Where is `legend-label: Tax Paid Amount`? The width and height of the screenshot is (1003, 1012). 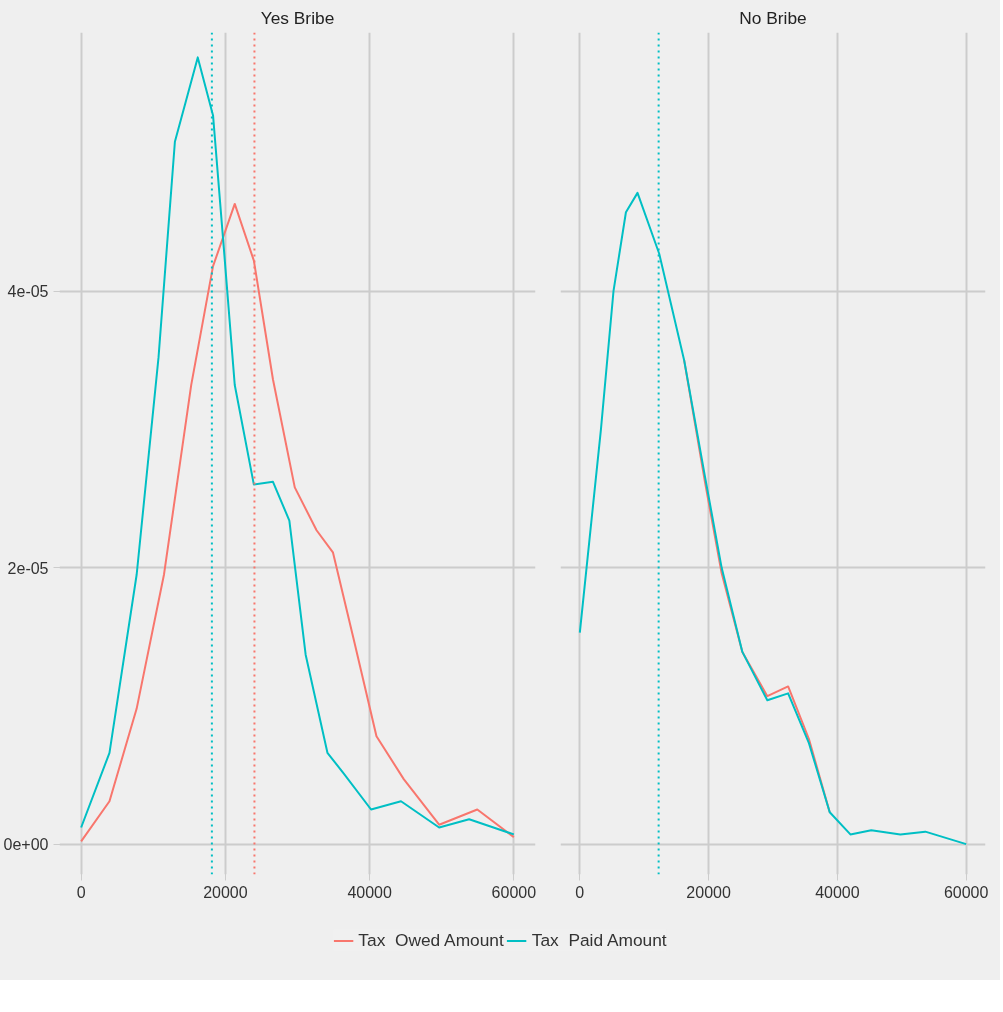
legend-label: Tax Paid Amount is located at coordinates (599, 940).